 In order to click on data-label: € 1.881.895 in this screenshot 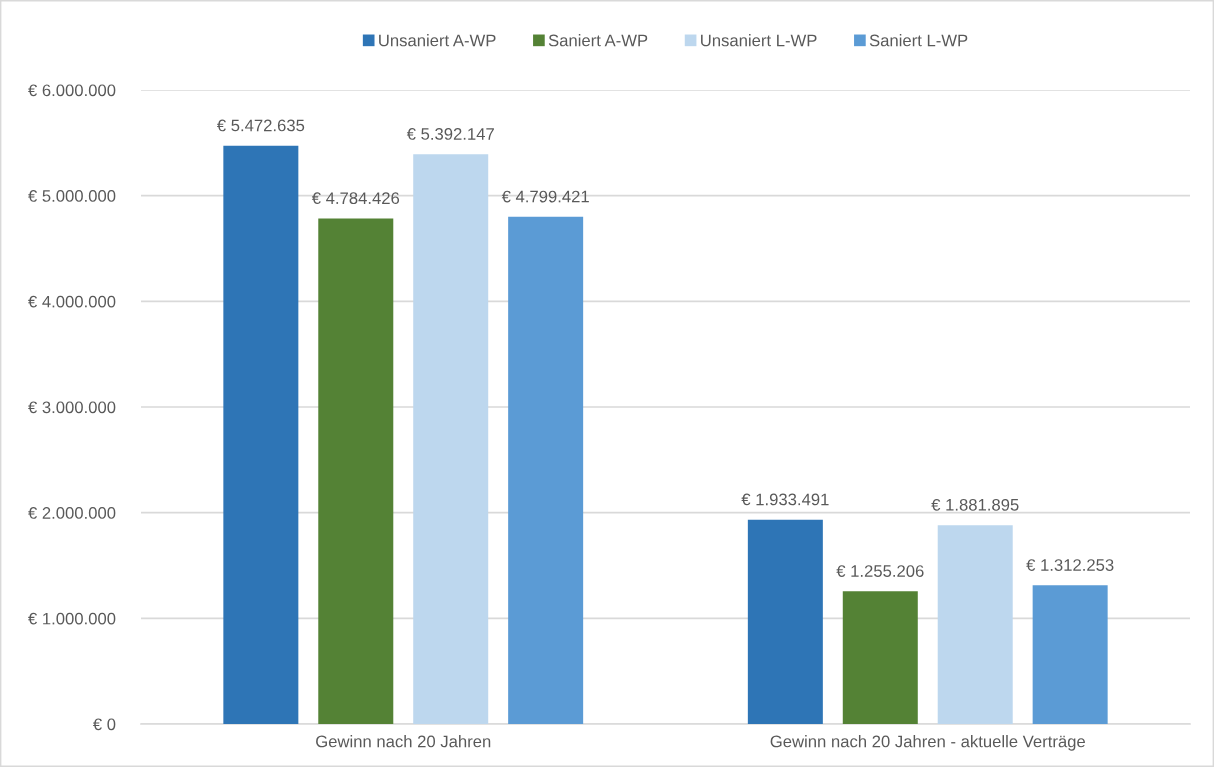, I will do `click(975, 504)`.